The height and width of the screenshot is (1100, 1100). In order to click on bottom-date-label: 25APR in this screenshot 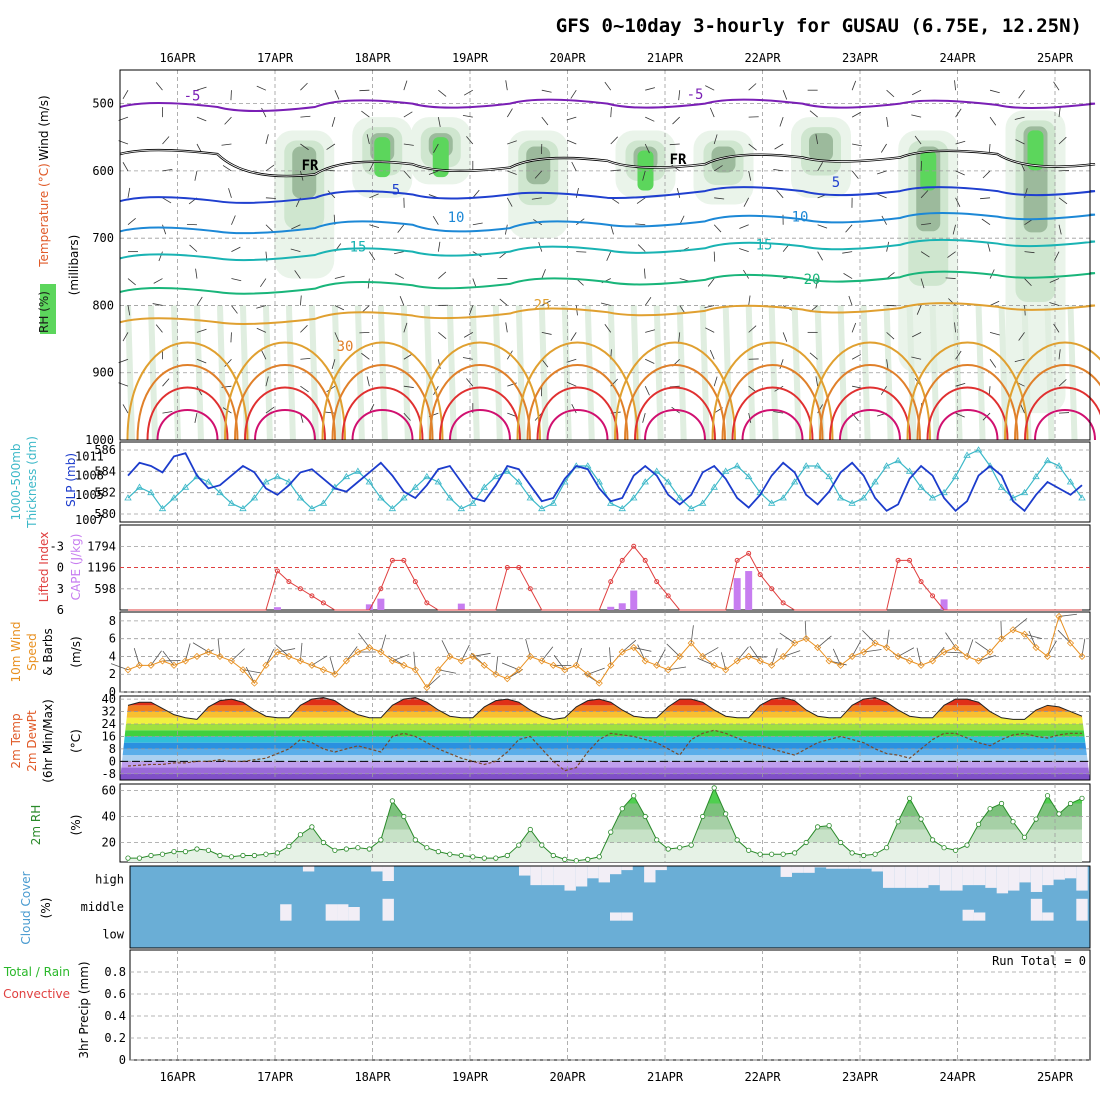, I will do `click(1055, 1077)`.